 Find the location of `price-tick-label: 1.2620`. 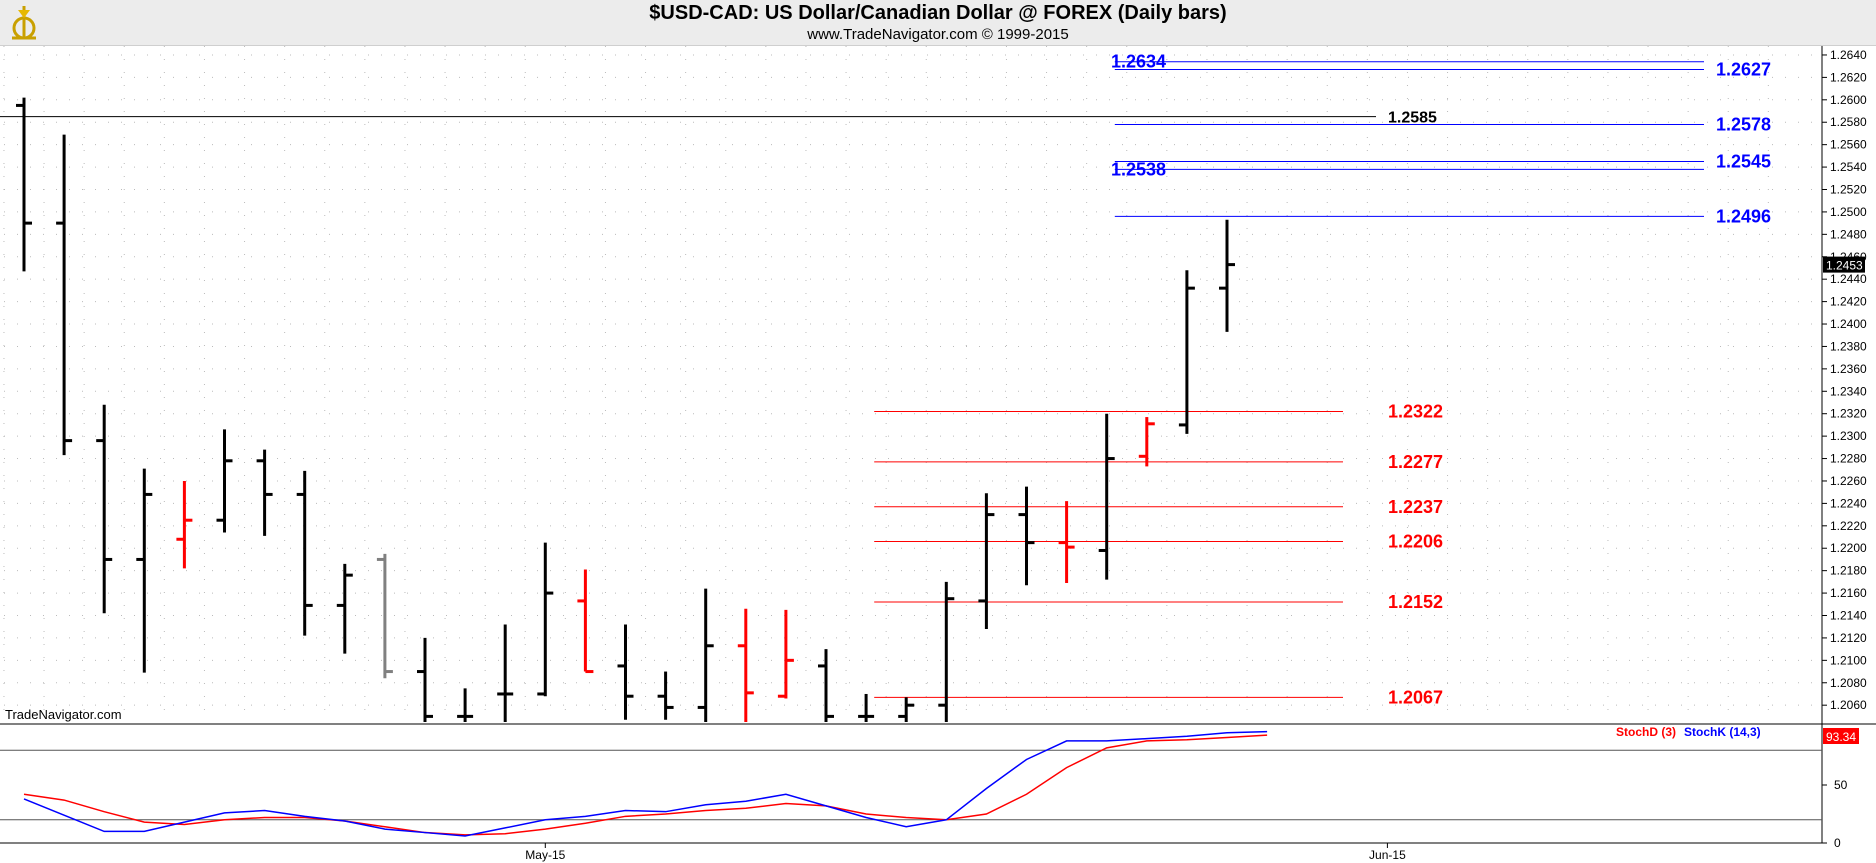

price-tick-label: 1.2620 is located at coordinates (1848, 77).